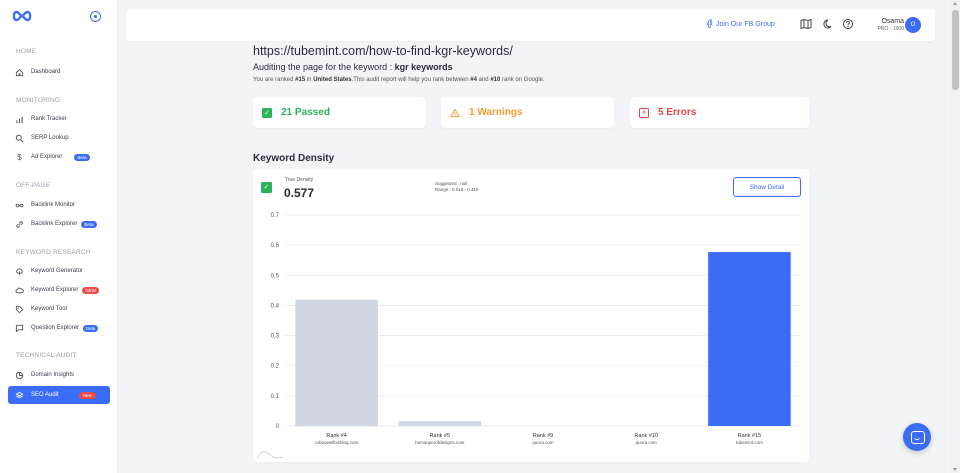  Describe the element at coordinates (19, 205) in the screenshot. I see `infinity-icon` at that location.